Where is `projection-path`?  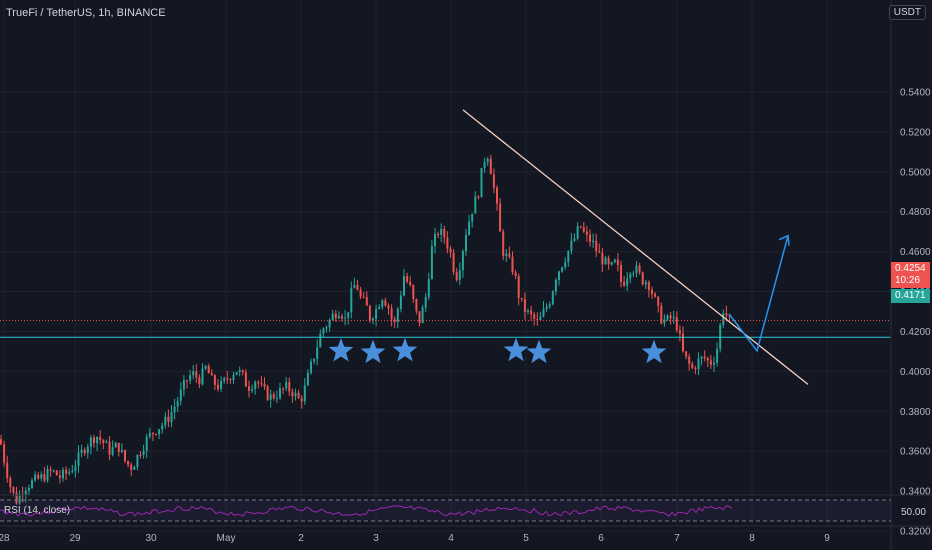 projection-path is located at coordinates (758, 294).